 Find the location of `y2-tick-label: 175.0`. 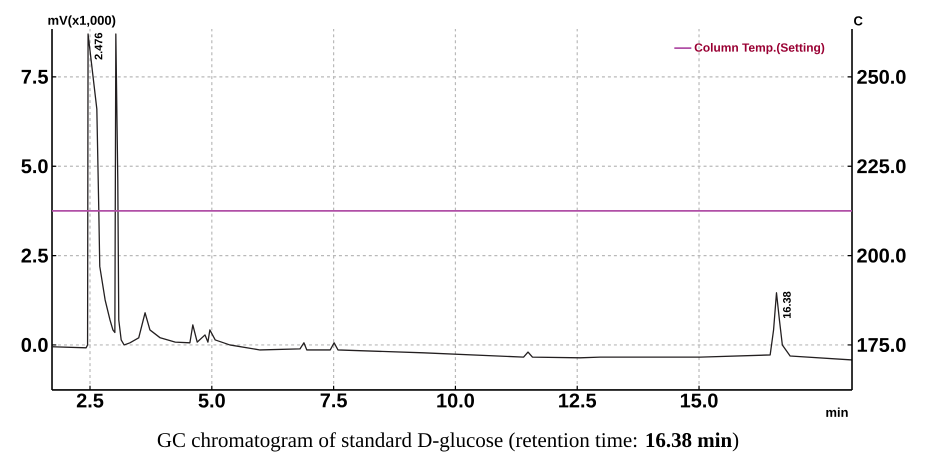

y2-tick-label: 175.0 is located at coordinates (882, 345).